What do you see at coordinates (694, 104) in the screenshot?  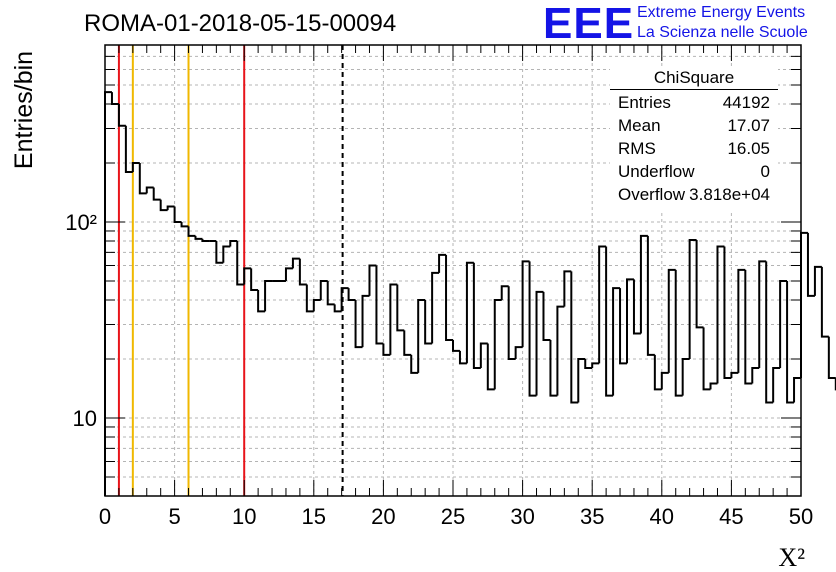 I see `stat-row-entries: Entries 44192` at bounding box center [694, 104].